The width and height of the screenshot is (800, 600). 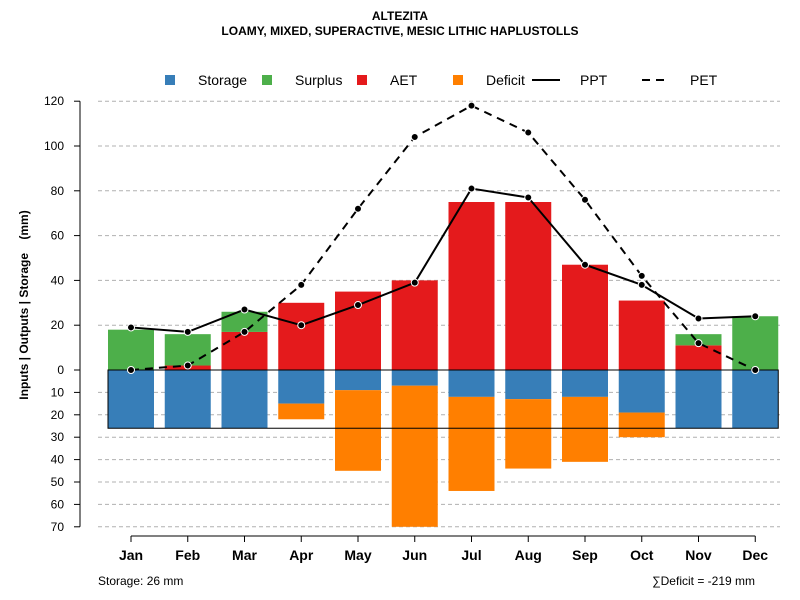 What do you see at coordinates (131, 555) in the screenshot?
I see `x-tick-label: Jan` at bounding box center [131, 555].